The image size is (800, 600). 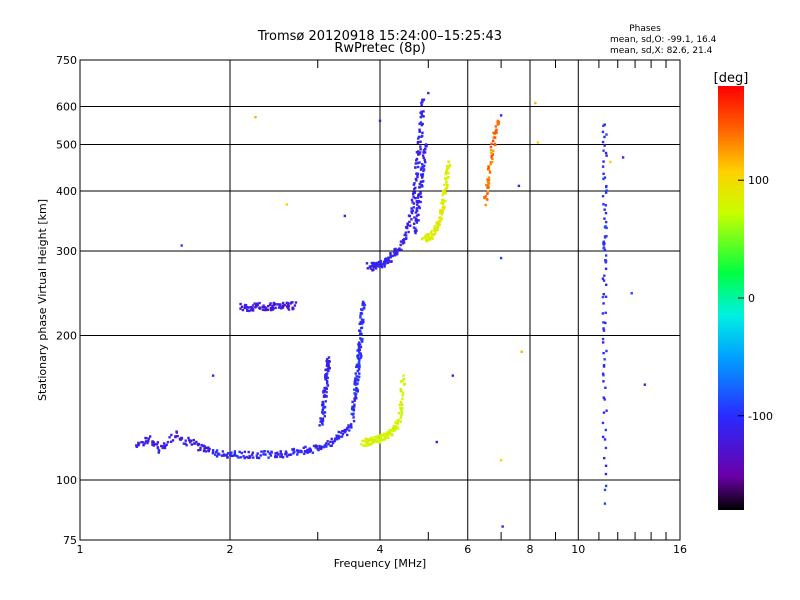 I want to click on legend-line-o: mean, sd,O: -99.1, 16.4, so click(x=663, y=40).